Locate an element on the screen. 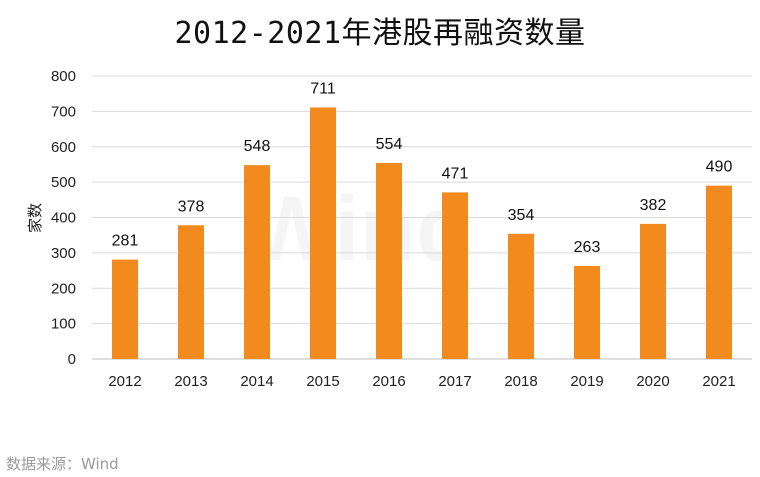 This screenshot has height=477, width=760. bar-2012 is located at coordinates (125, 309).